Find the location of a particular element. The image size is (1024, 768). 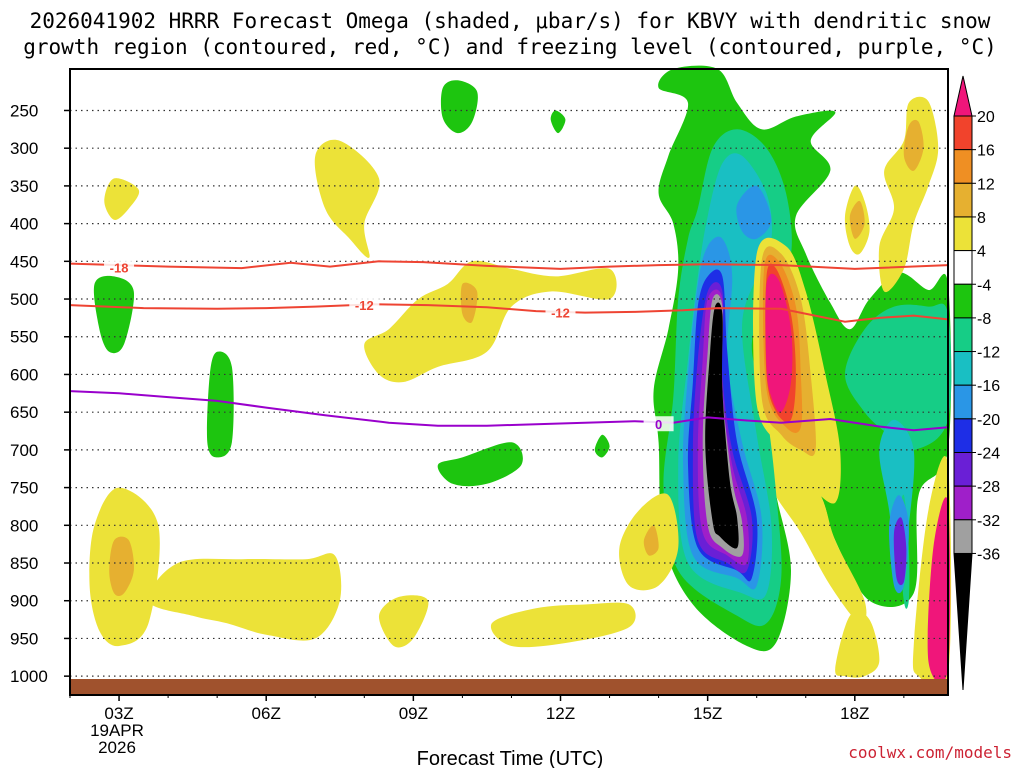

colorbar-label-6: -8 is located at coordinates (984, 319).